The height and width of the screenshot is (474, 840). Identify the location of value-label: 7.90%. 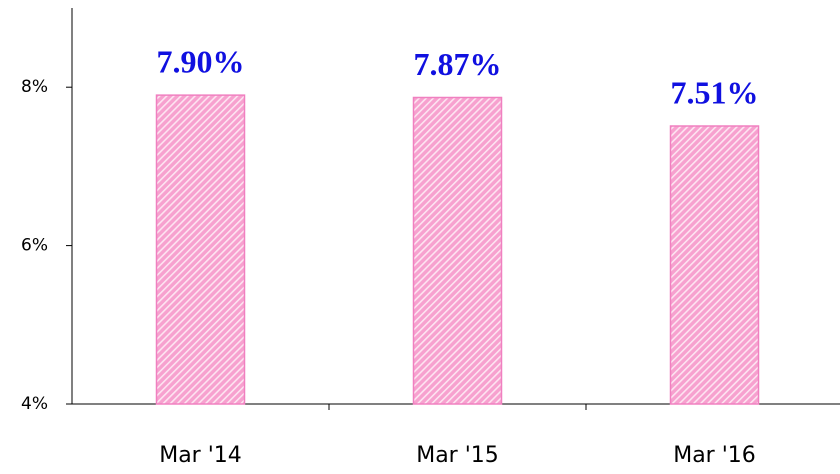
(201, 61).